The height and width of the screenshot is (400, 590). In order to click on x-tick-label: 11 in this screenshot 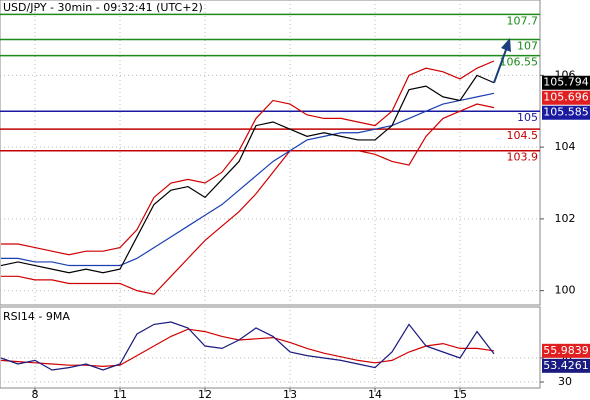, I will do `click(120, 394)`.